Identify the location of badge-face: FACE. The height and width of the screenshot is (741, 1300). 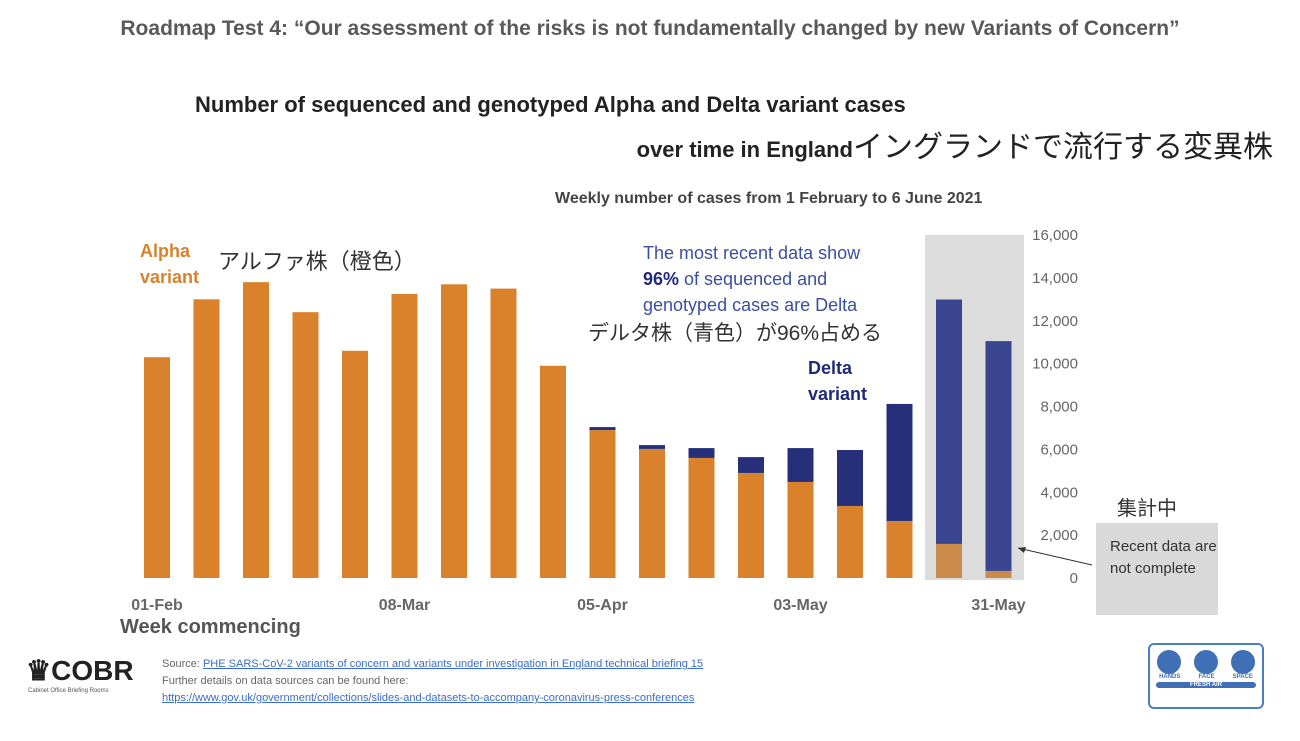
(1206, 677).